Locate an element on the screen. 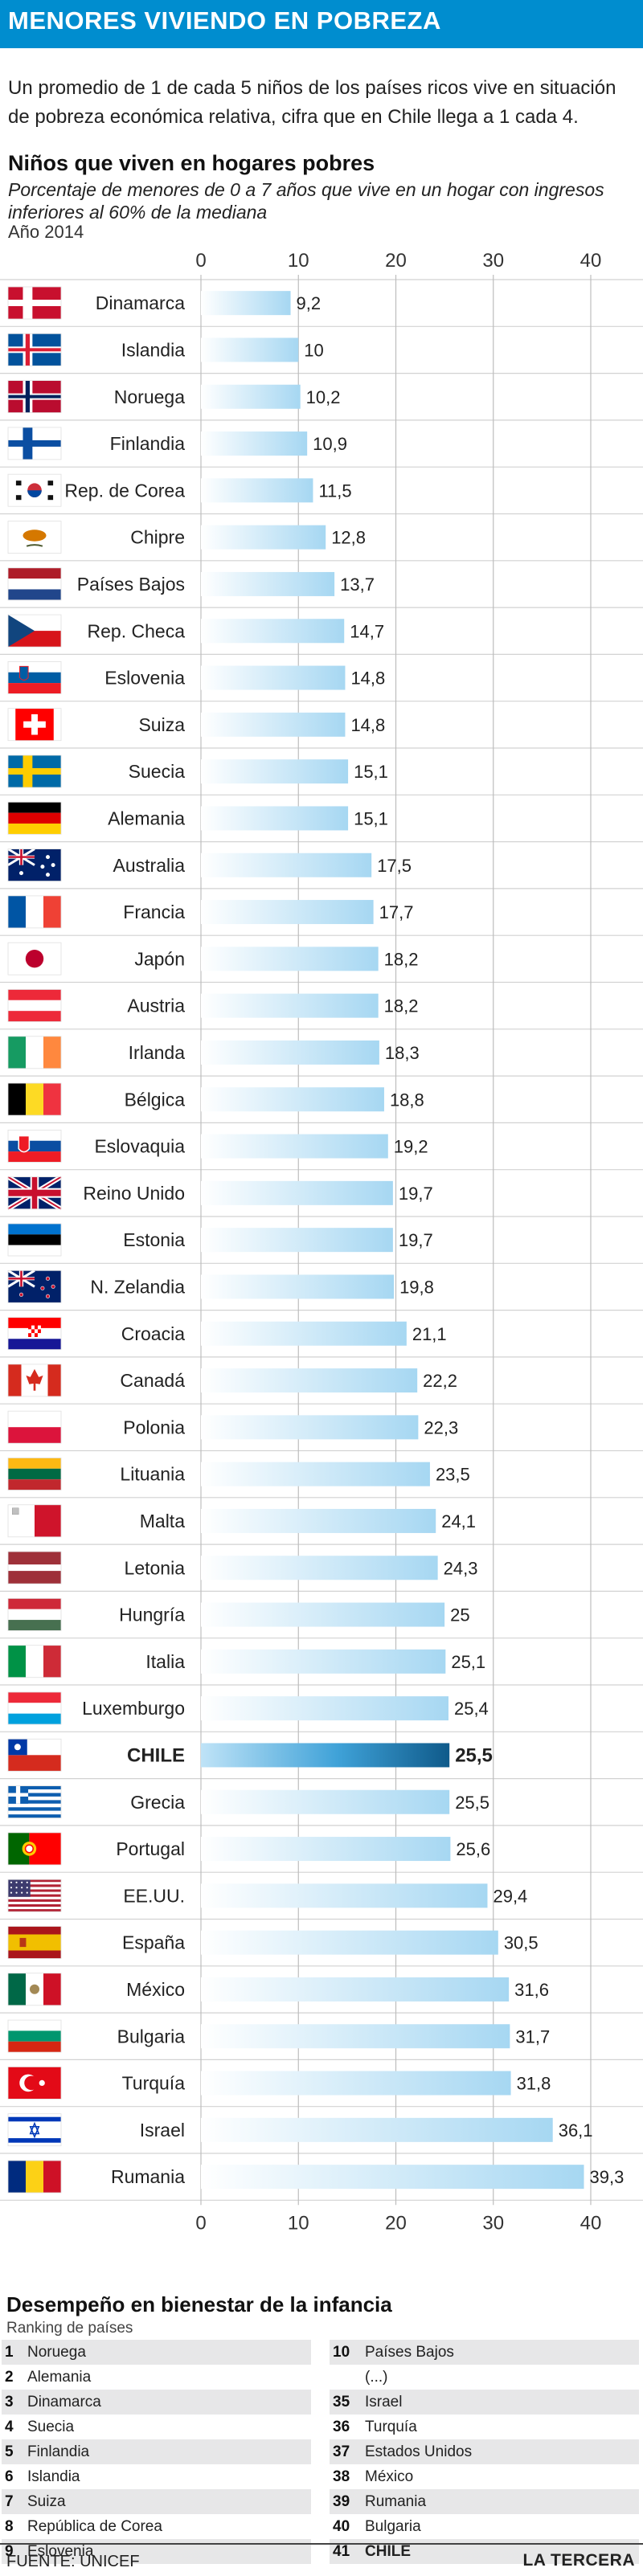 The height and width of the screenshot is (2576, 643). category-label: Finlandia is located at coordinates (148, 443).